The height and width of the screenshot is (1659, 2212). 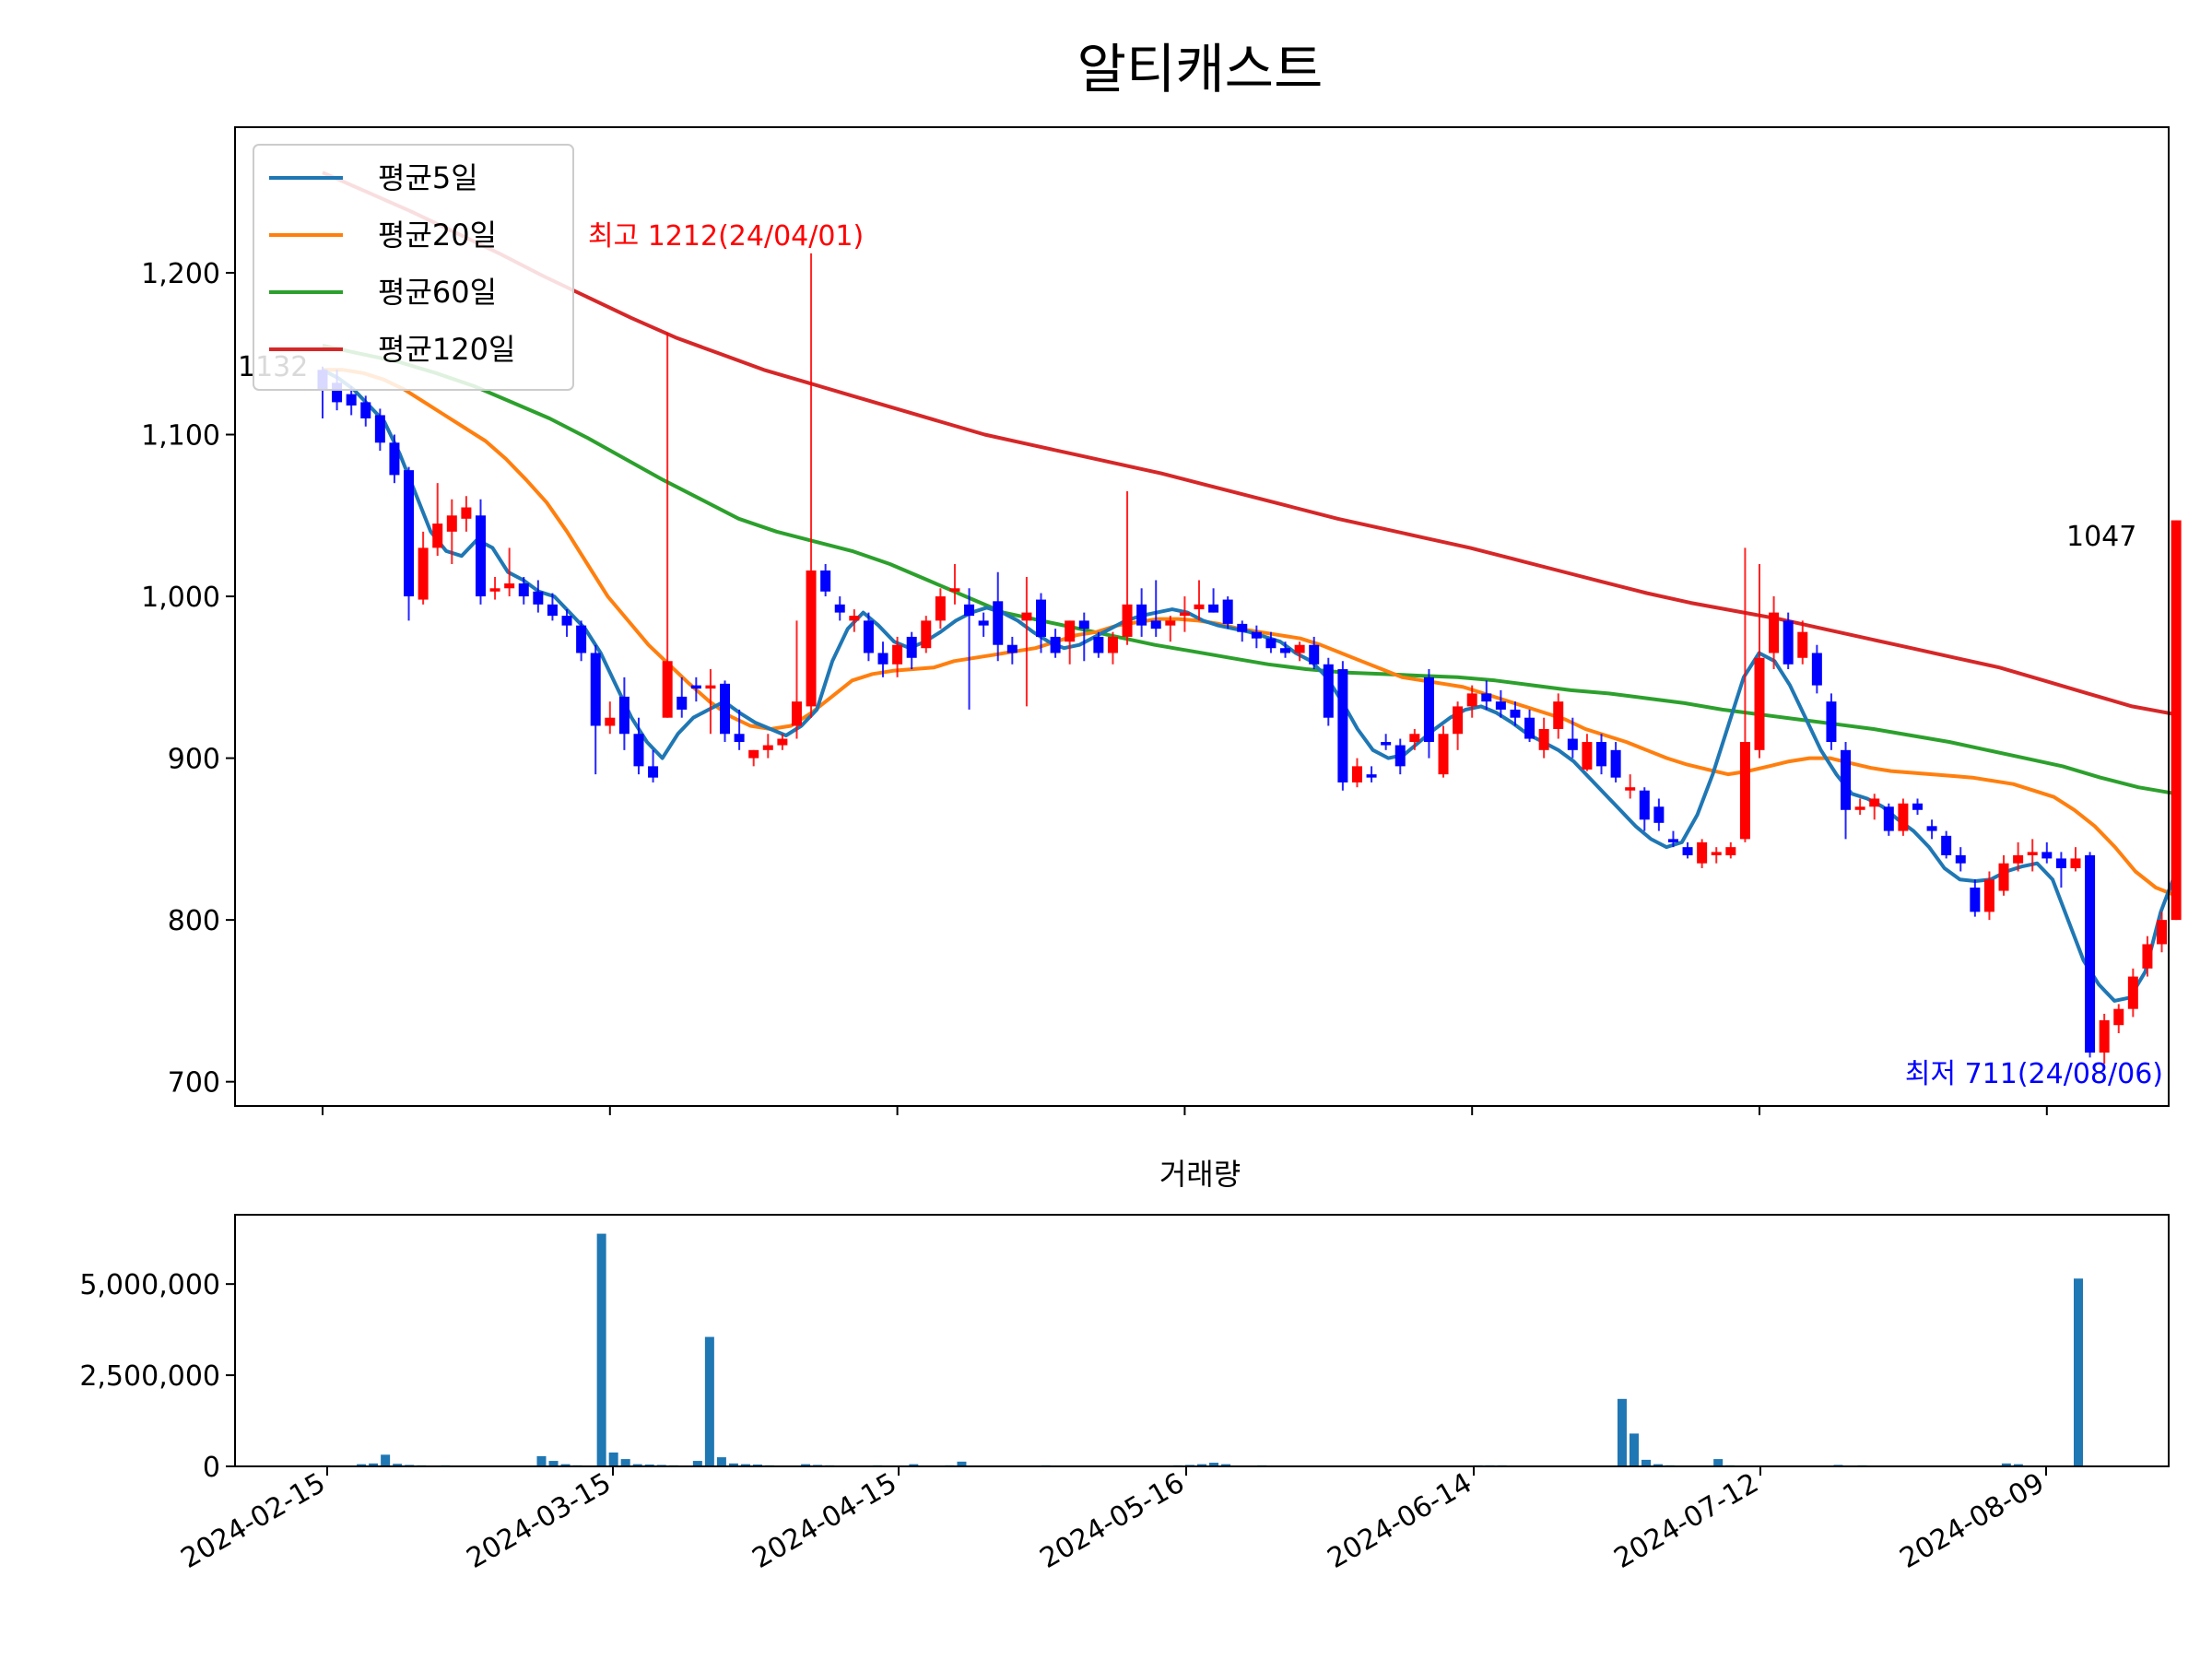 What do you see at coordinates (180, 436) in the screenshot?
I see `price-y-tick-label: 1,100` at bounding box center [180, 436].